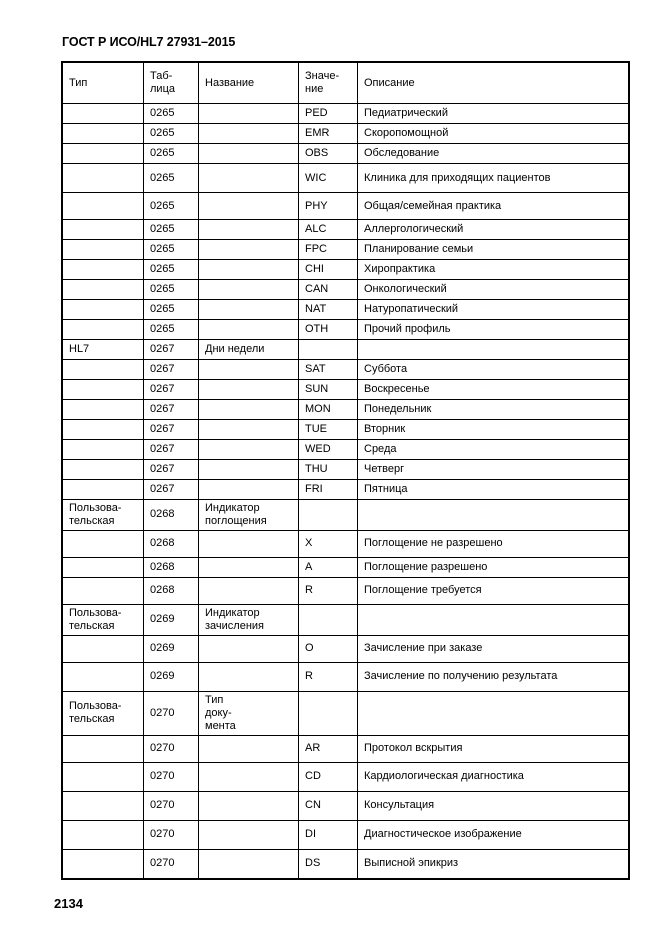 The height and width of the screenshot is (935, 661). Describe the element at coordinates (345, 567) in the screenshot. I see `table-row: 0268 A Поглощение разрешено` at that location.